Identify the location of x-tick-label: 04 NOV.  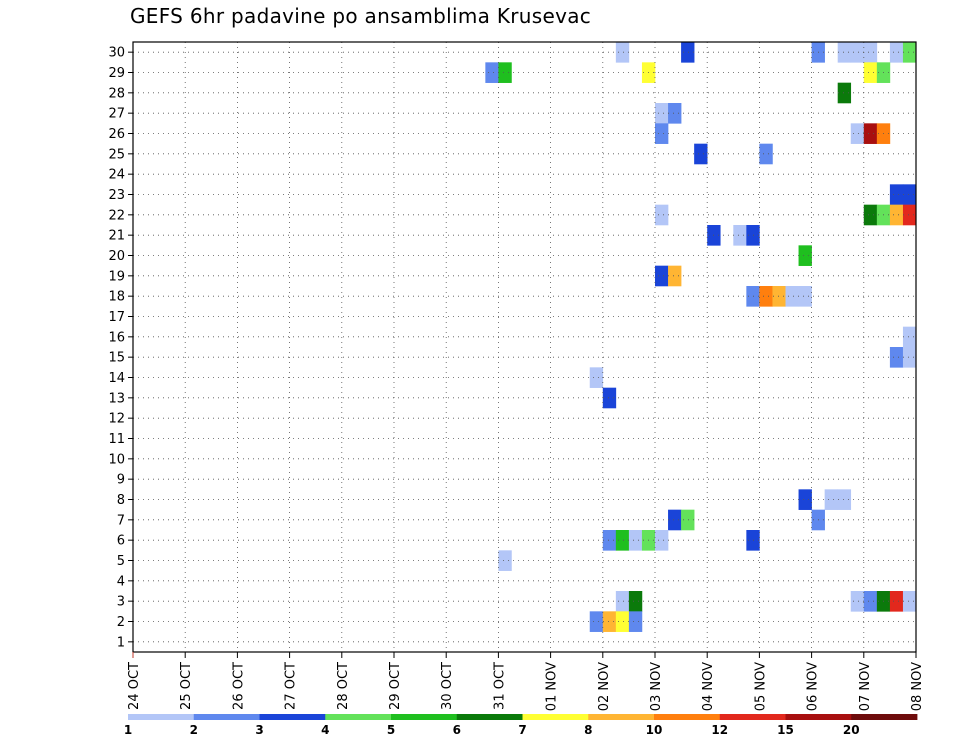
(708, 686).